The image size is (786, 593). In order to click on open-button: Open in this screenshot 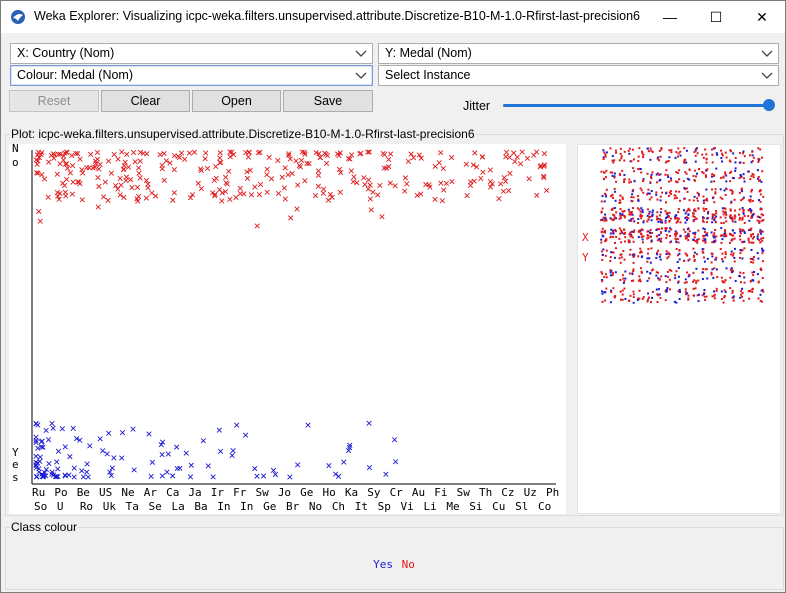, I will do `click(236, 101)`.